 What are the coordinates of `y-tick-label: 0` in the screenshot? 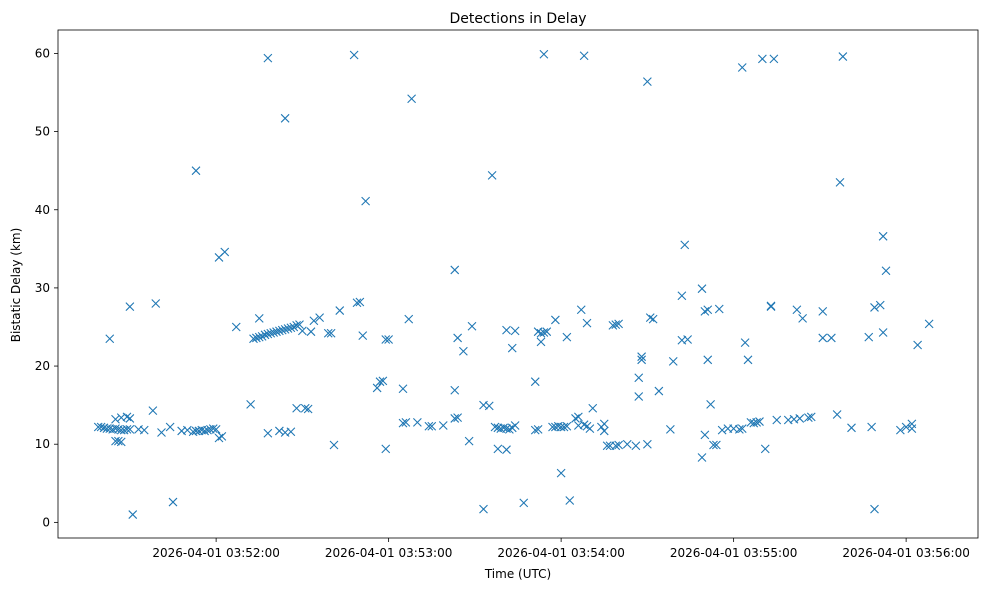 It's located at (46, 522).